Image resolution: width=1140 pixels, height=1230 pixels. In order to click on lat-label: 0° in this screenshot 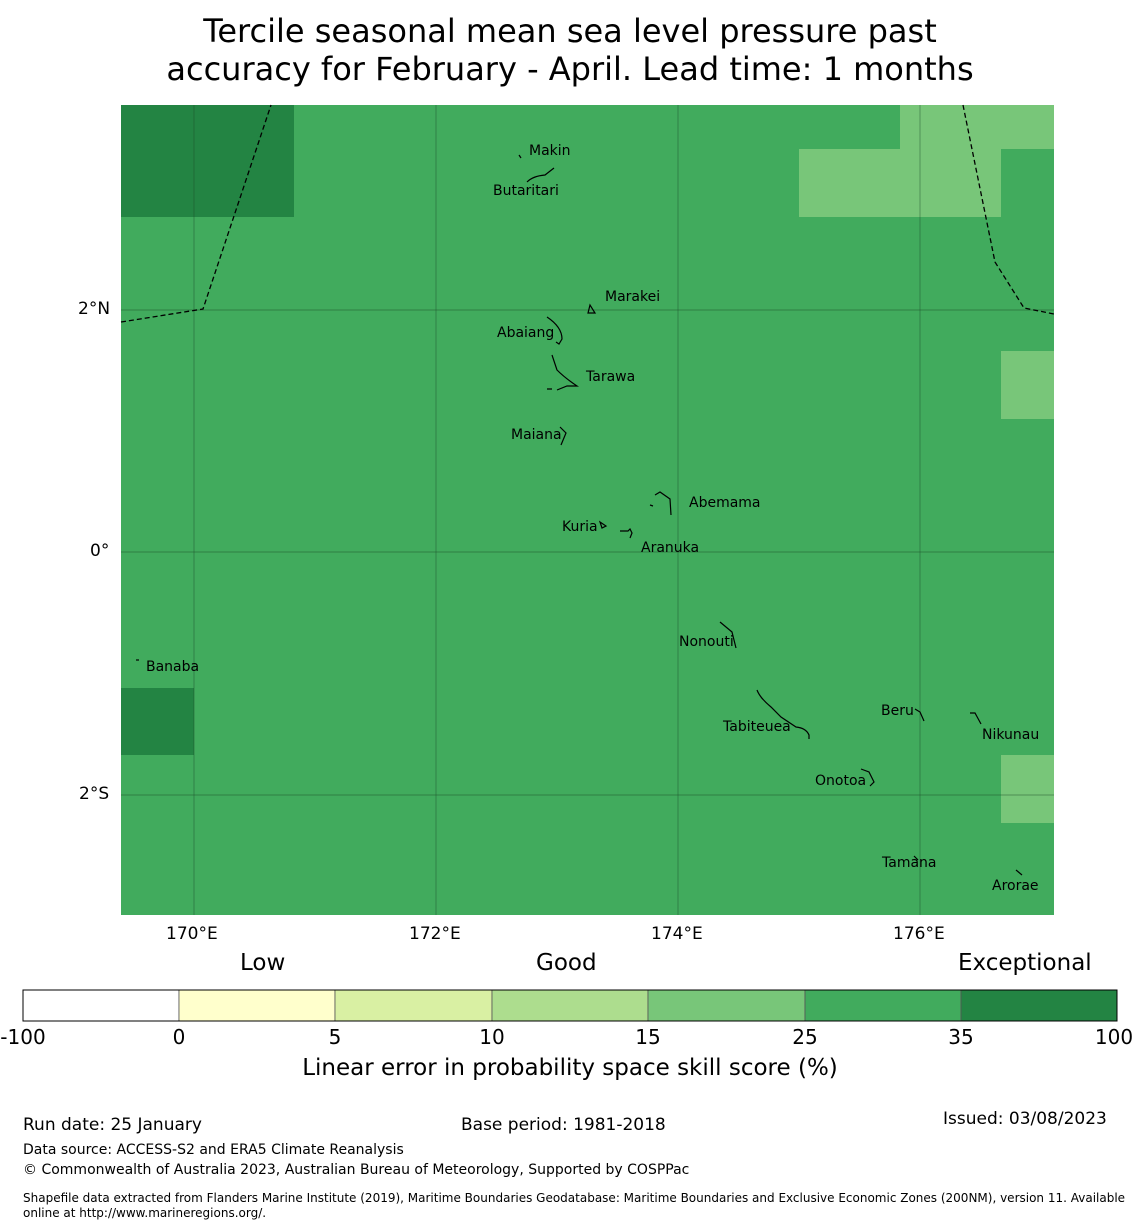, I will do `click(100, 551)`.